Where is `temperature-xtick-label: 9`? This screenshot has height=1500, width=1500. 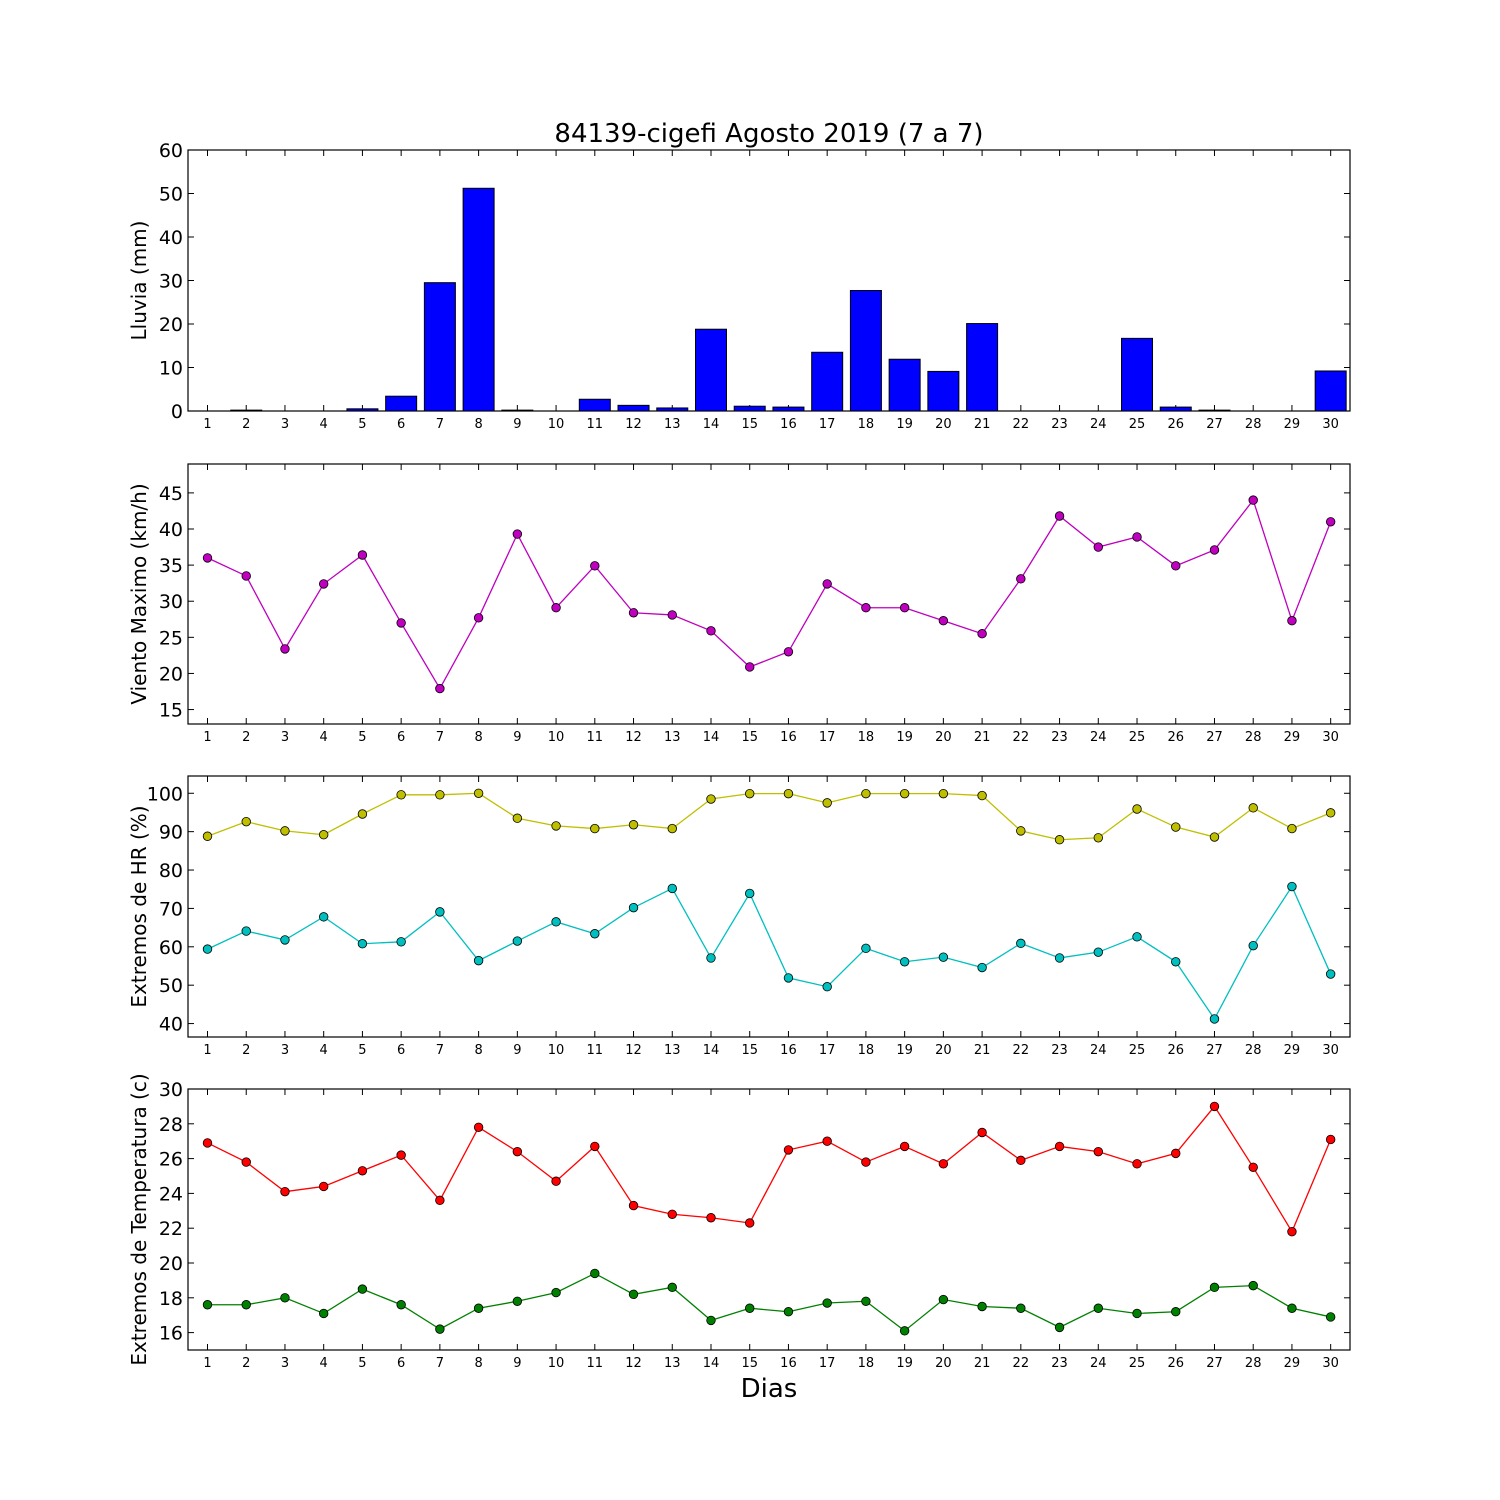
temperature-xtick-label: 9 is located at coordinates (517, 1363).